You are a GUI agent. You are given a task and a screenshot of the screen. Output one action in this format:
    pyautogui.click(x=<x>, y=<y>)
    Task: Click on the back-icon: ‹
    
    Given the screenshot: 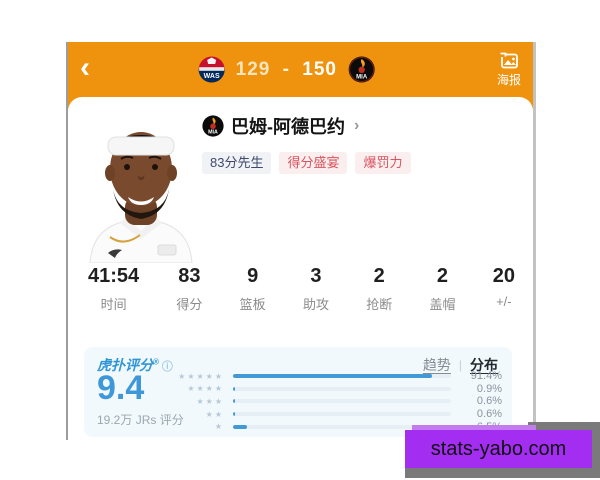 What is the action you would take?
    pyautogui.click(x=85, y=67)
    